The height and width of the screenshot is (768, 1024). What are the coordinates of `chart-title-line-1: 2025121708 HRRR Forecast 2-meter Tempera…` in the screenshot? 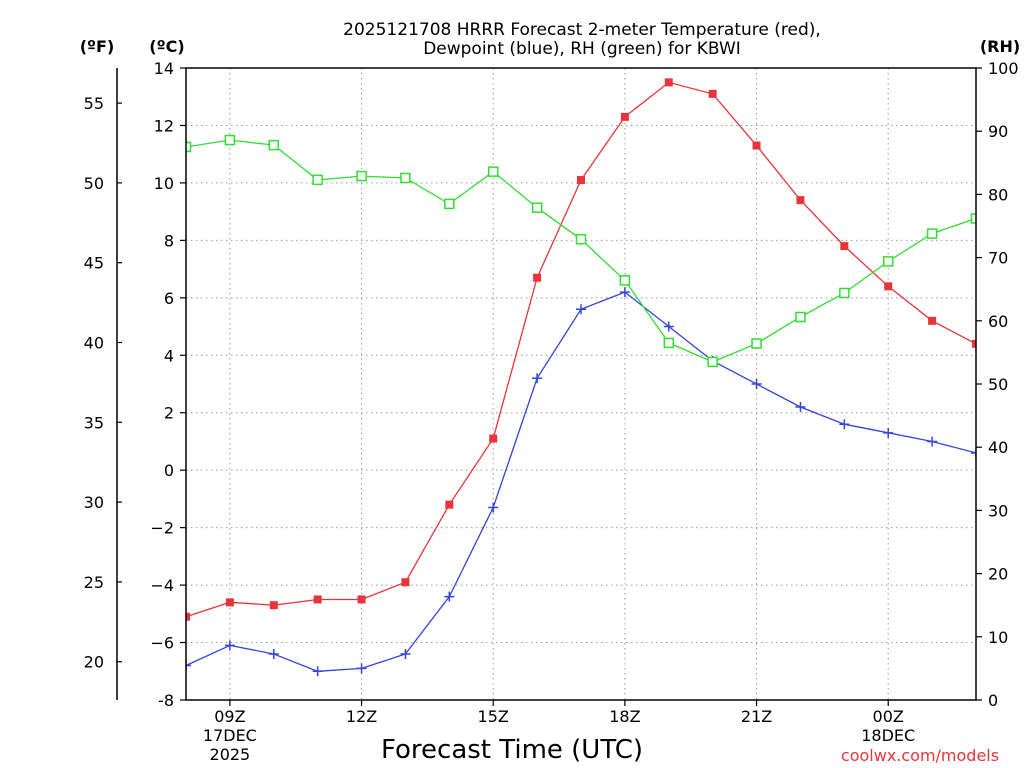 It's located at (582, 30).